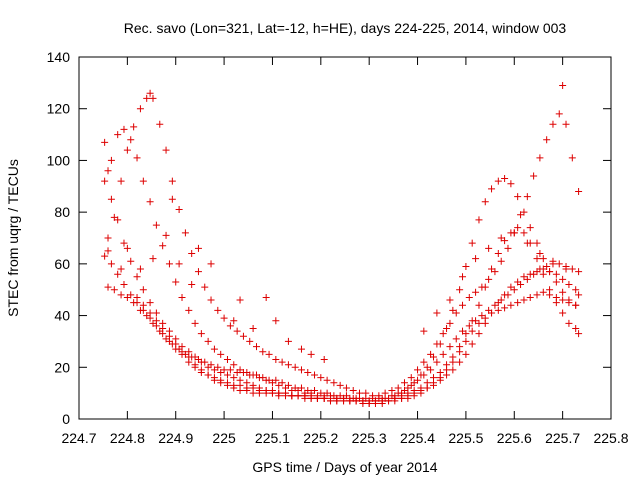 The width and height of the screenshot is (640, 480). What do you see at coordinates (320, 438) in the screenshot?
I see `x-tick-label: 225.2` at bounding box center [320, 438].